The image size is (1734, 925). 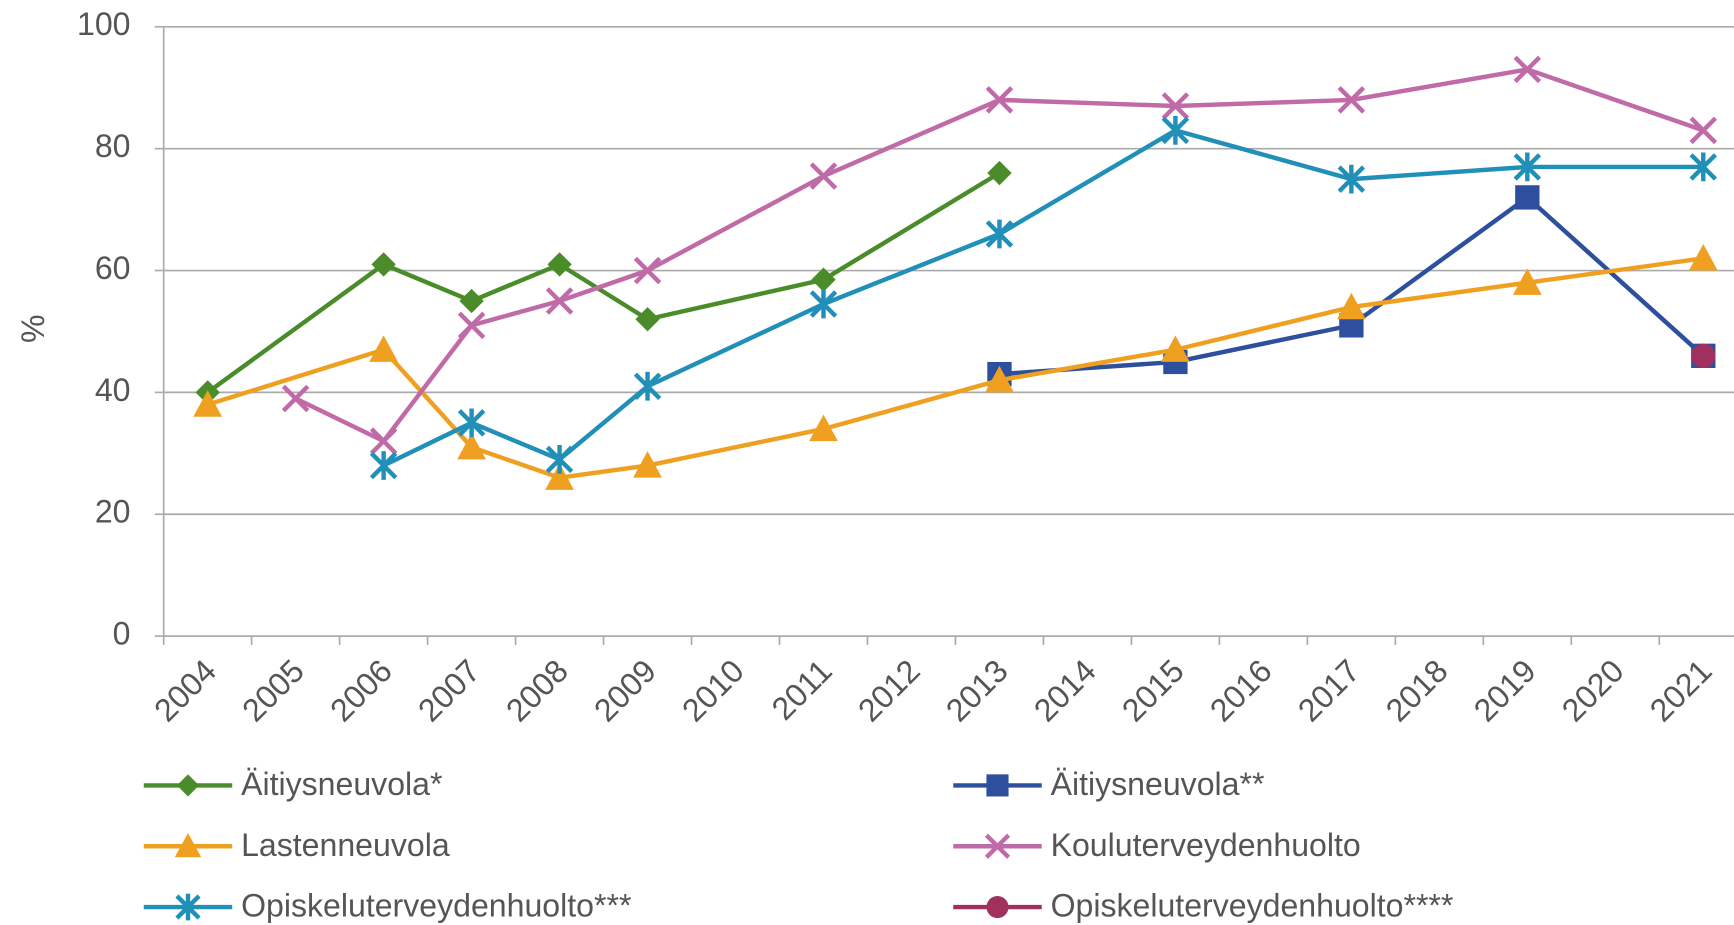 I want to click on x-tick-label: 2021, so click(x=1681, y=691).